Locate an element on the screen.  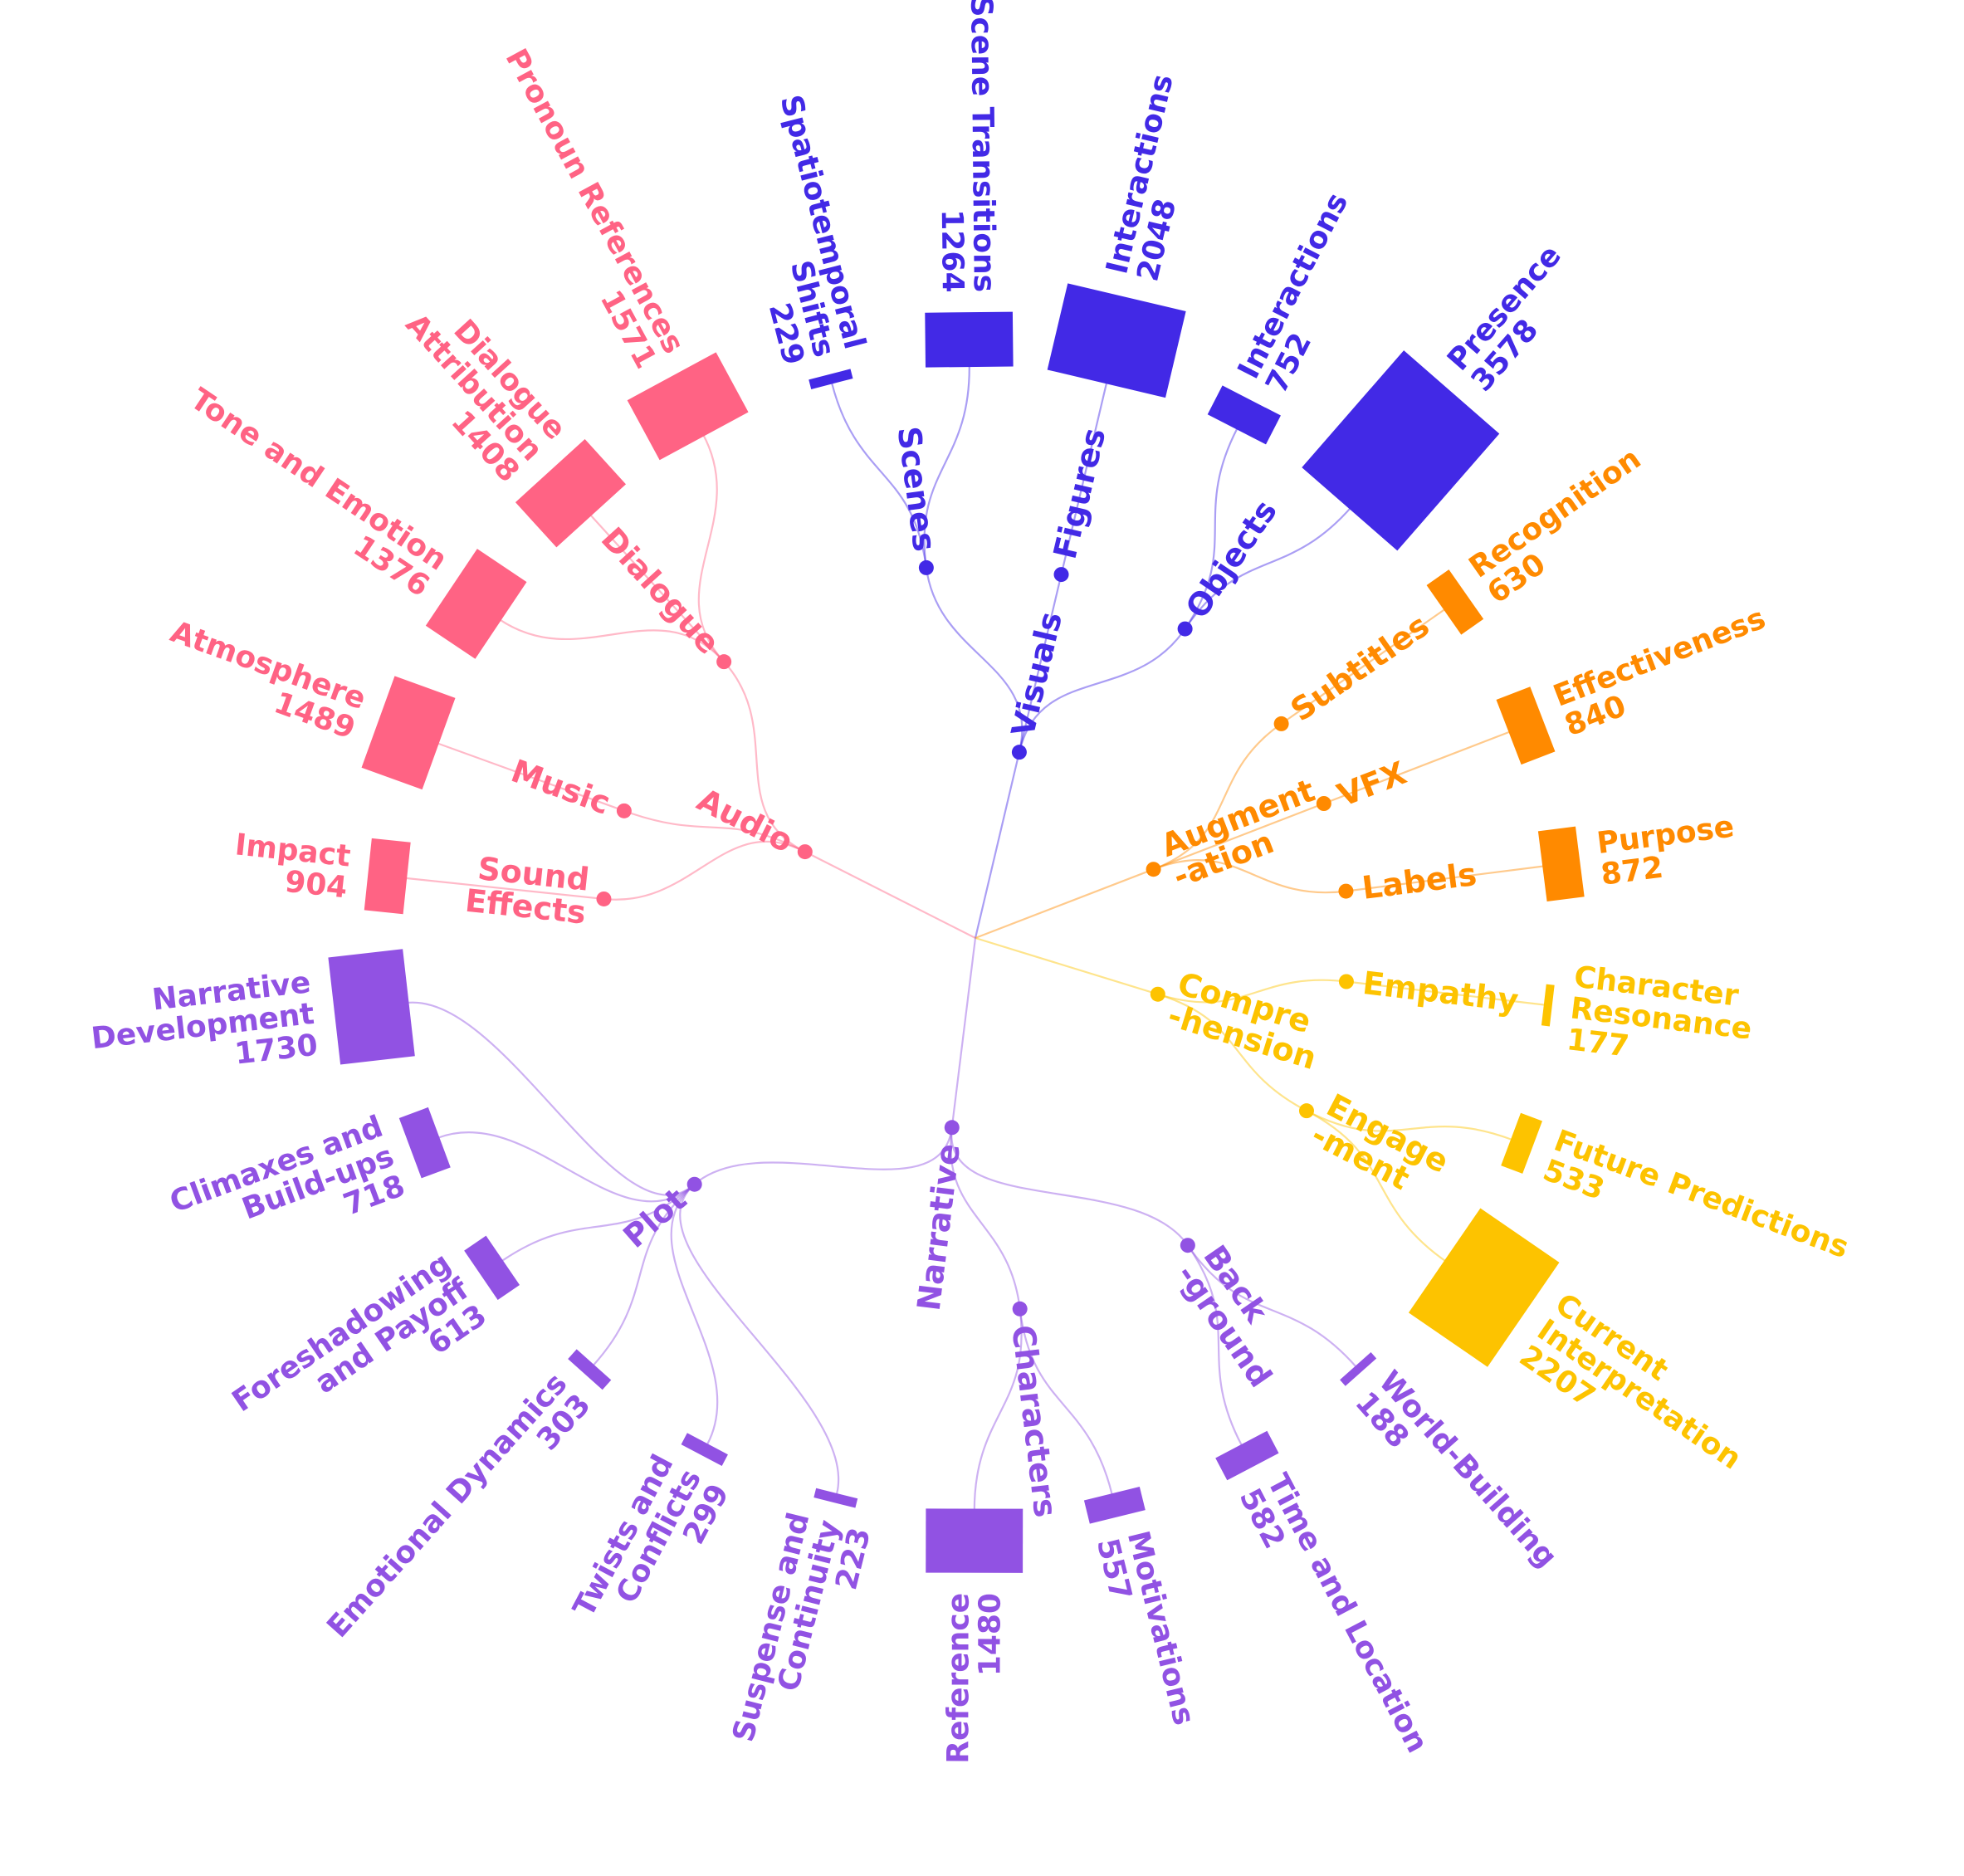
leaf-label-character-resonance-0: CharacterResonance177 is located at coordinates (1661, 1019).